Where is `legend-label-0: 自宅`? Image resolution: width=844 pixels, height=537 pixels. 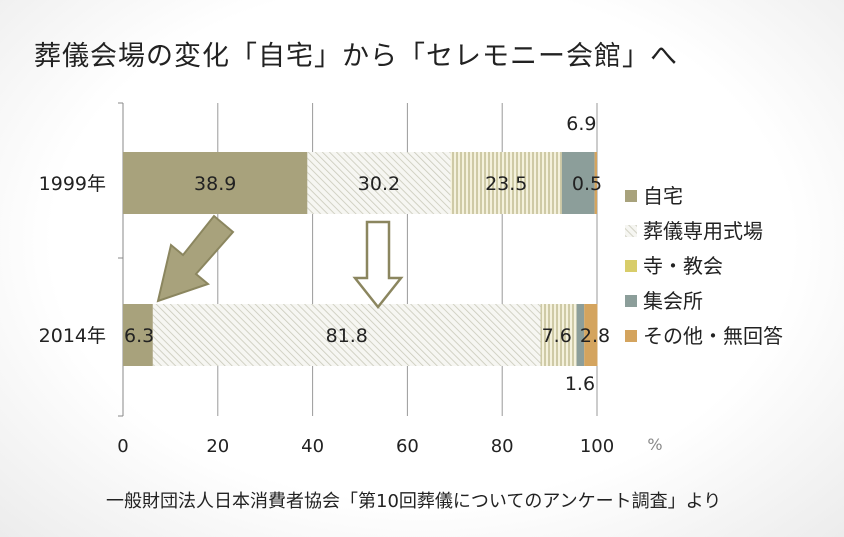
legend-label-0: 自宅 is located at coordinates (663, 196).